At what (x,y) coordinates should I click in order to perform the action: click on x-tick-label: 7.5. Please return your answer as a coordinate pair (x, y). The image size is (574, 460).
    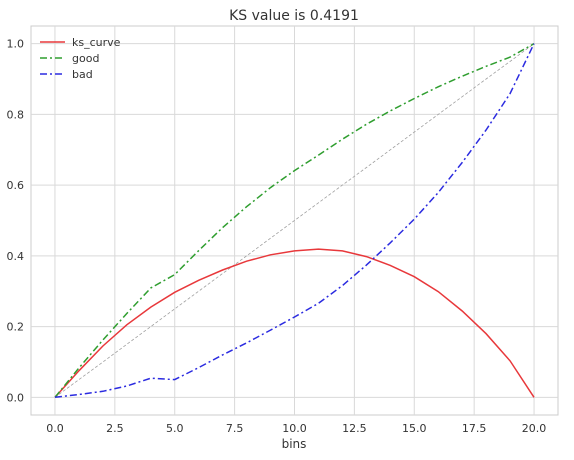
    Looking at the image, I should click on (235, 428).